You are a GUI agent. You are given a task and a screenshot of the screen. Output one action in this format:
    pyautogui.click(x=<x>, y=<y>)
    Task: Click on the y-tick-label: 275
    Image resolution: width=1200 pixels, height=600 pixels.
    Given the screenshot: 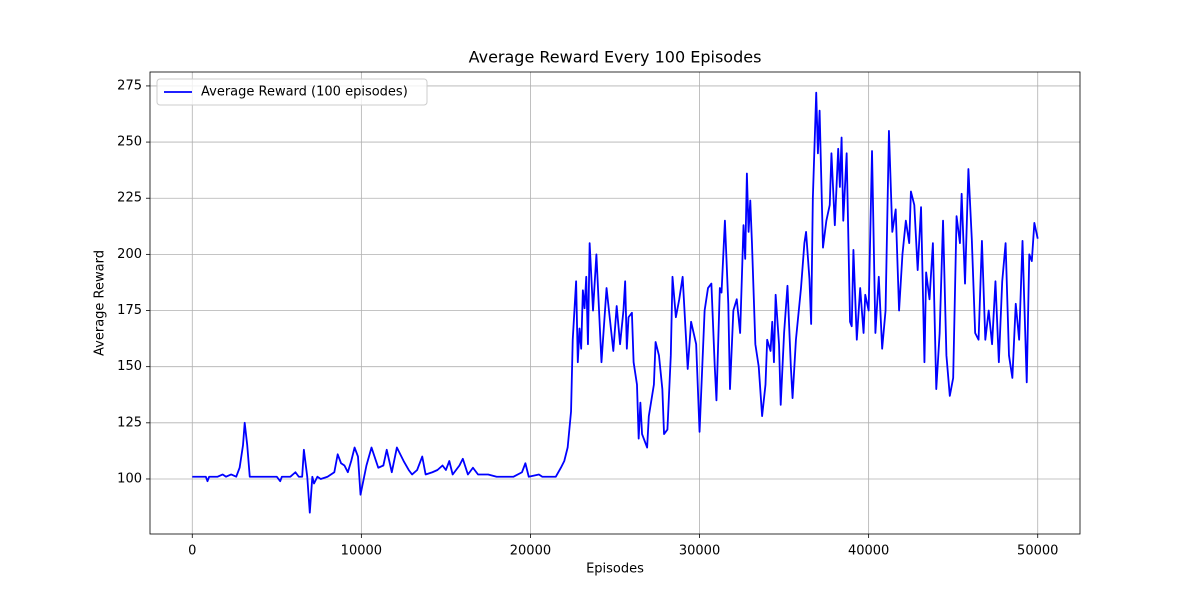 What is the action you would take?
    pyautogui.click(x=129, y=85)
    